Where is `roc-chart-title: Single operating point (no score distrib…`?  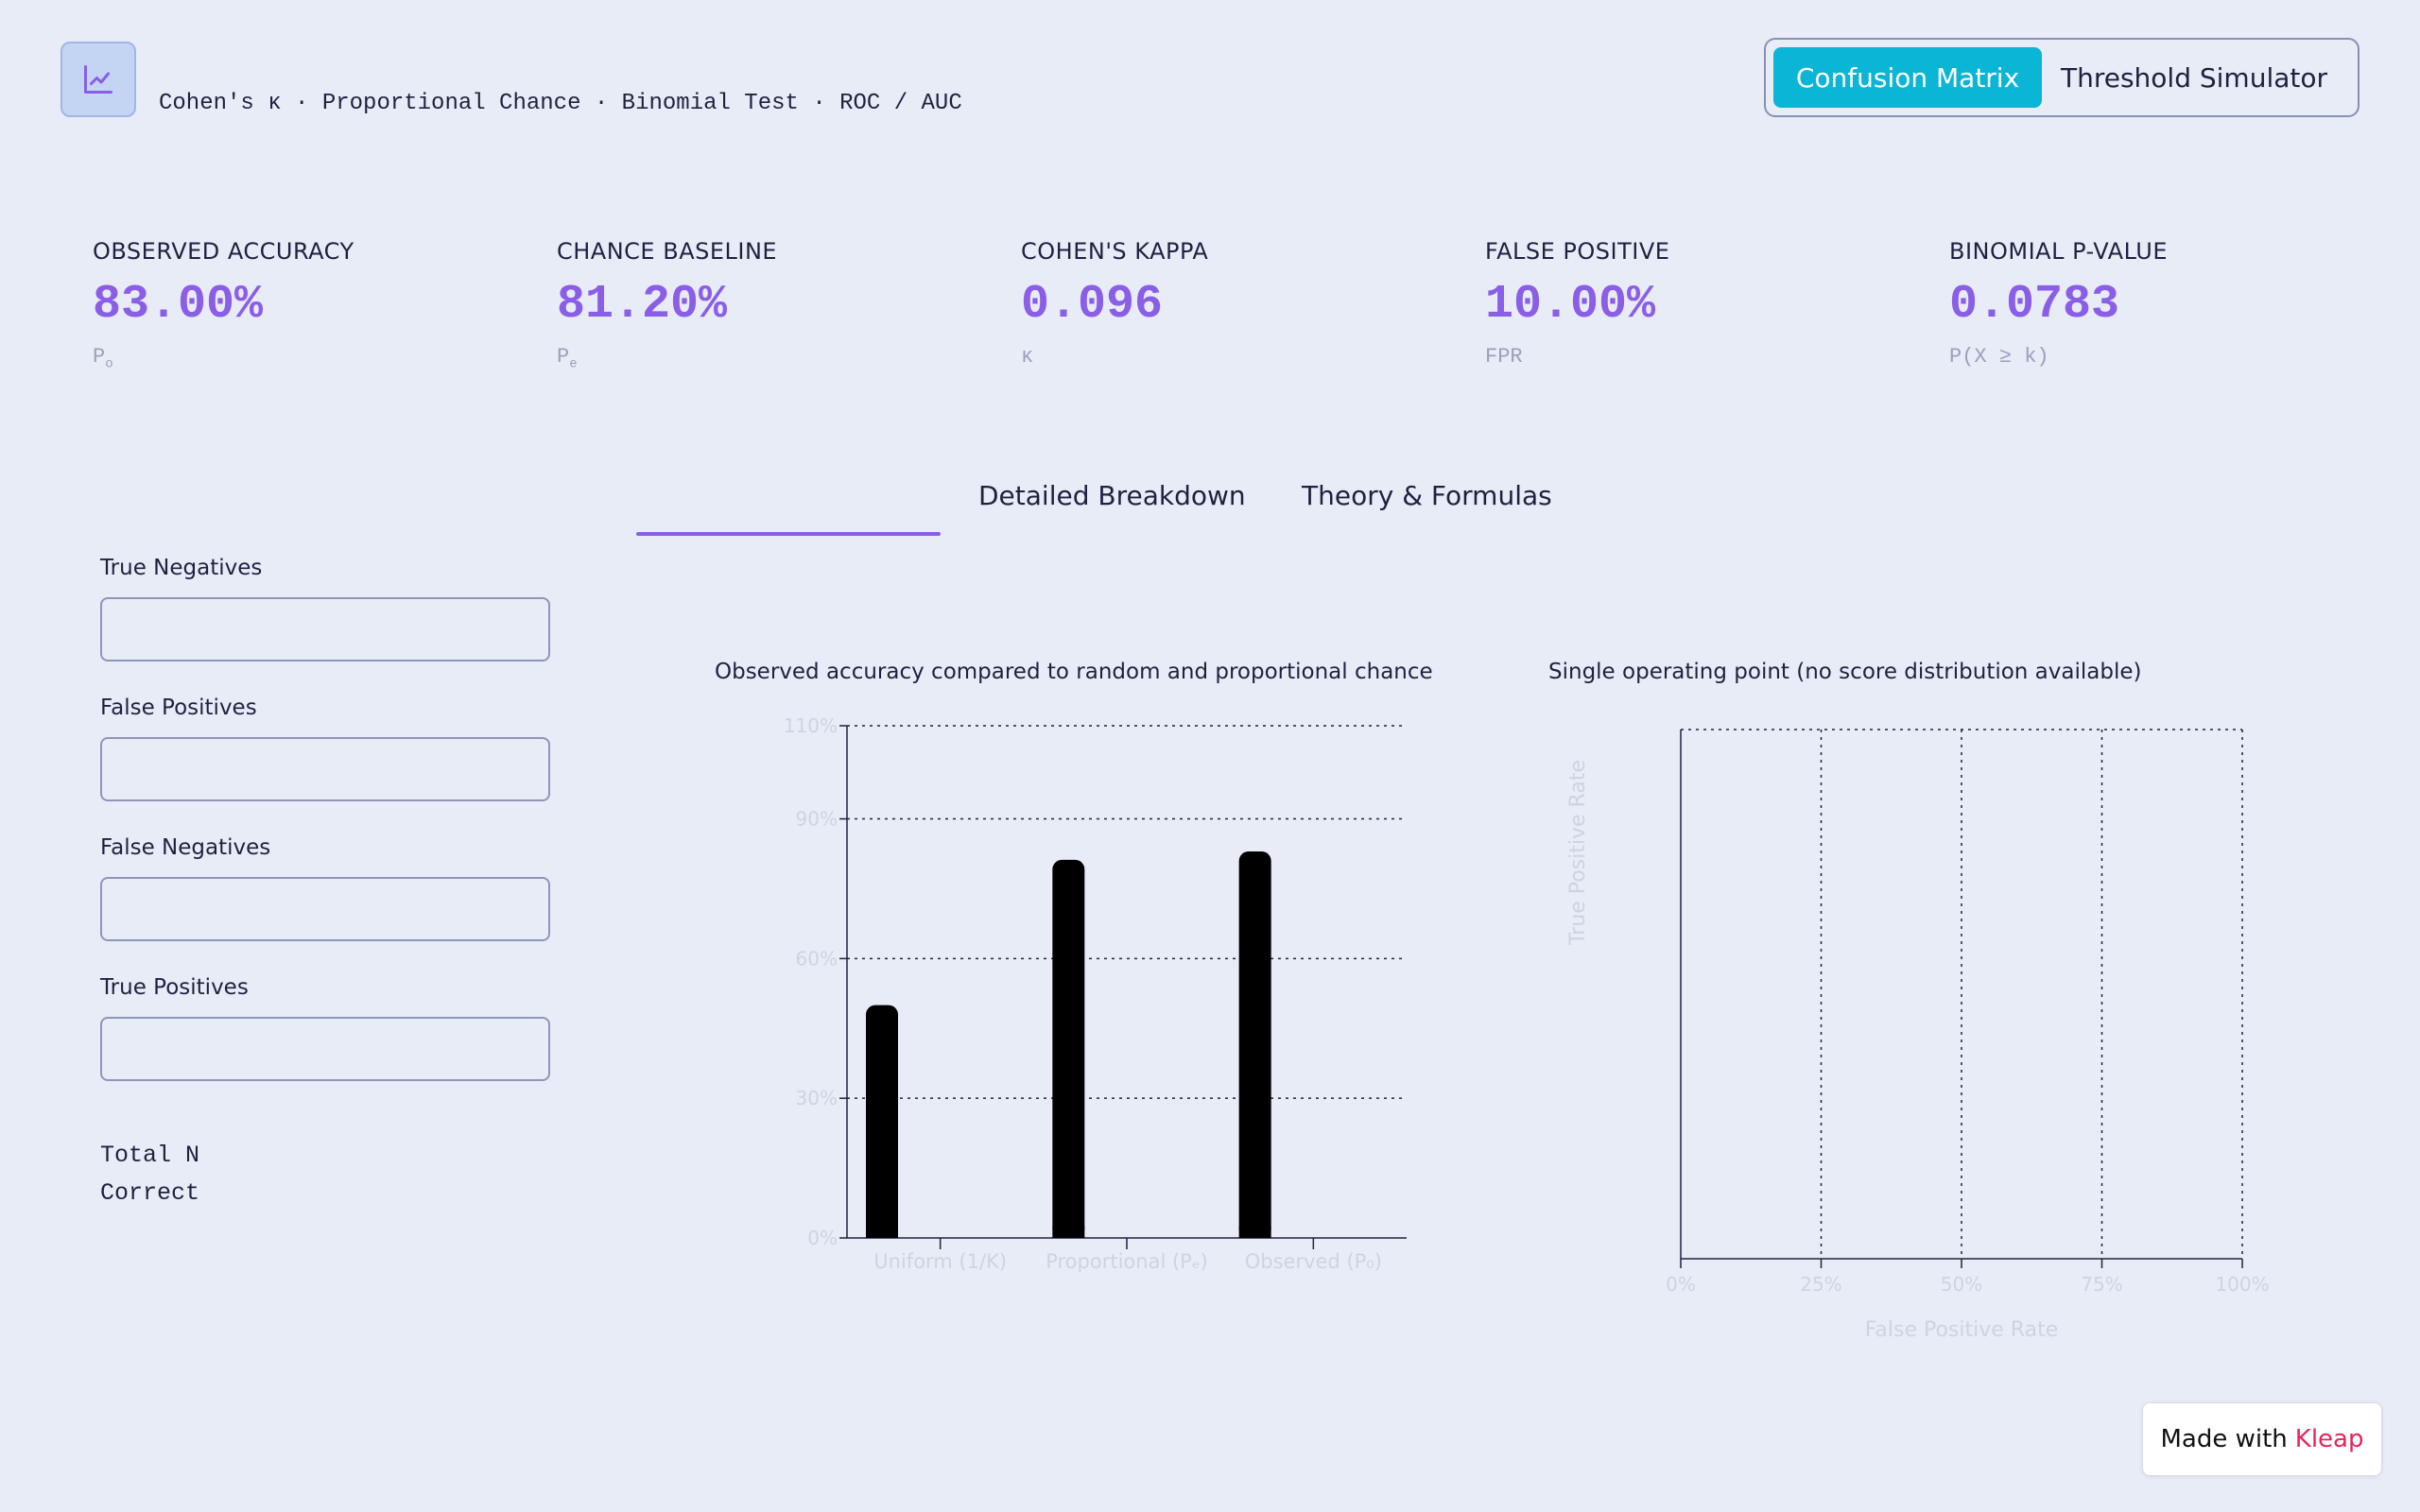
roc-chart-title: Single operating point (no score distrib… is located at coordinates (1845, 672).